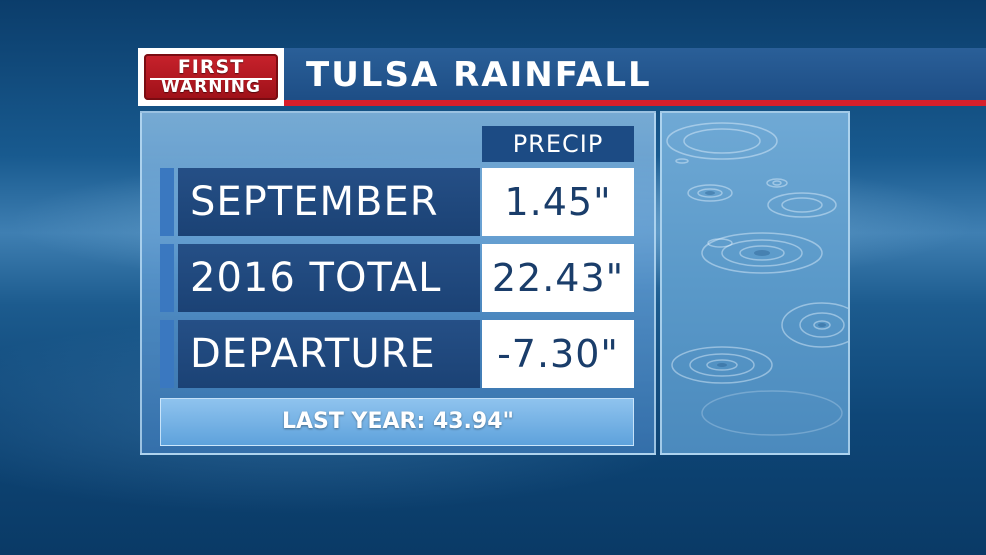  What do you see at coordinates (558, 278) in the screenshot?
I see `row-value: 22.43"` at bounding box center [558, 278].